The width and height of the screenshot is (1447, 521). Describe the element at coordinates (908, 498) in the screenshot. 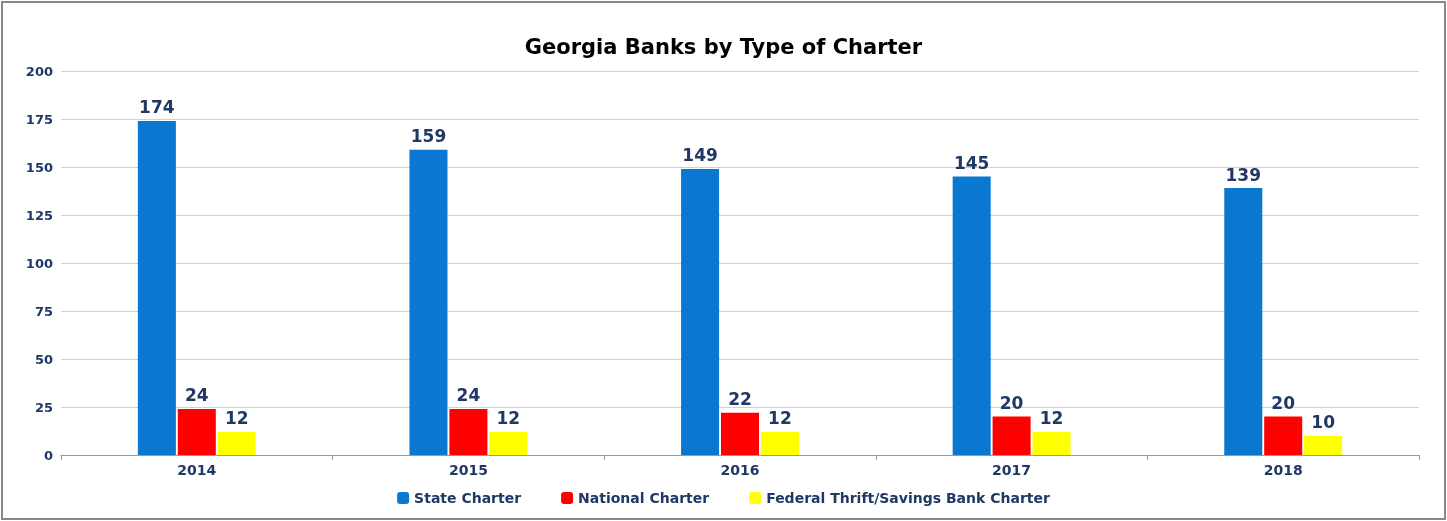

I see `legend-label: Federal Thrift/Savings Bank Charter` at that location.